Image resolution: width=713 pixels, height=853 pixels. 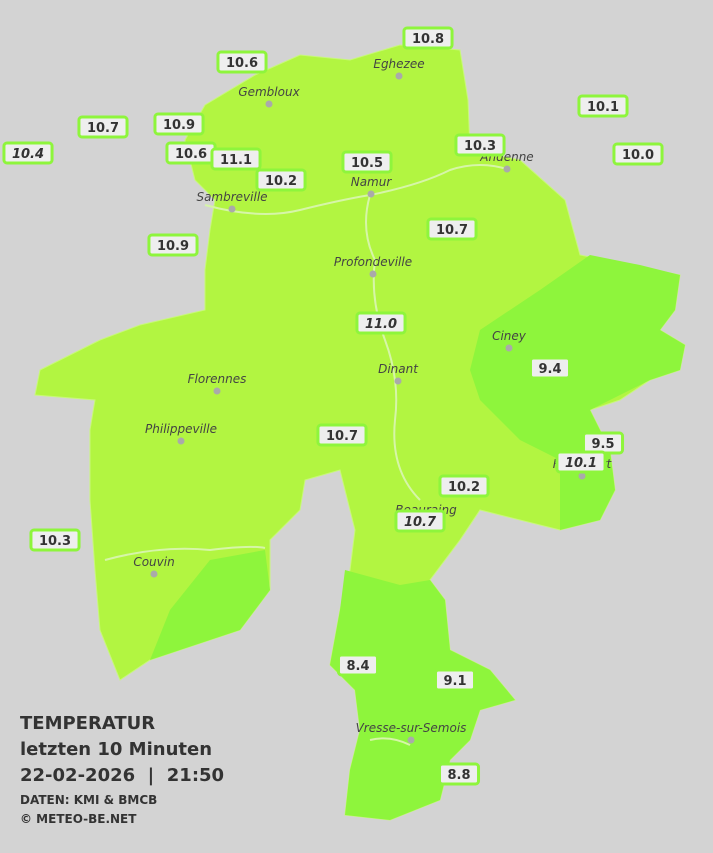 I want to click on station-value: 11.1, so click(x=236, y=160).